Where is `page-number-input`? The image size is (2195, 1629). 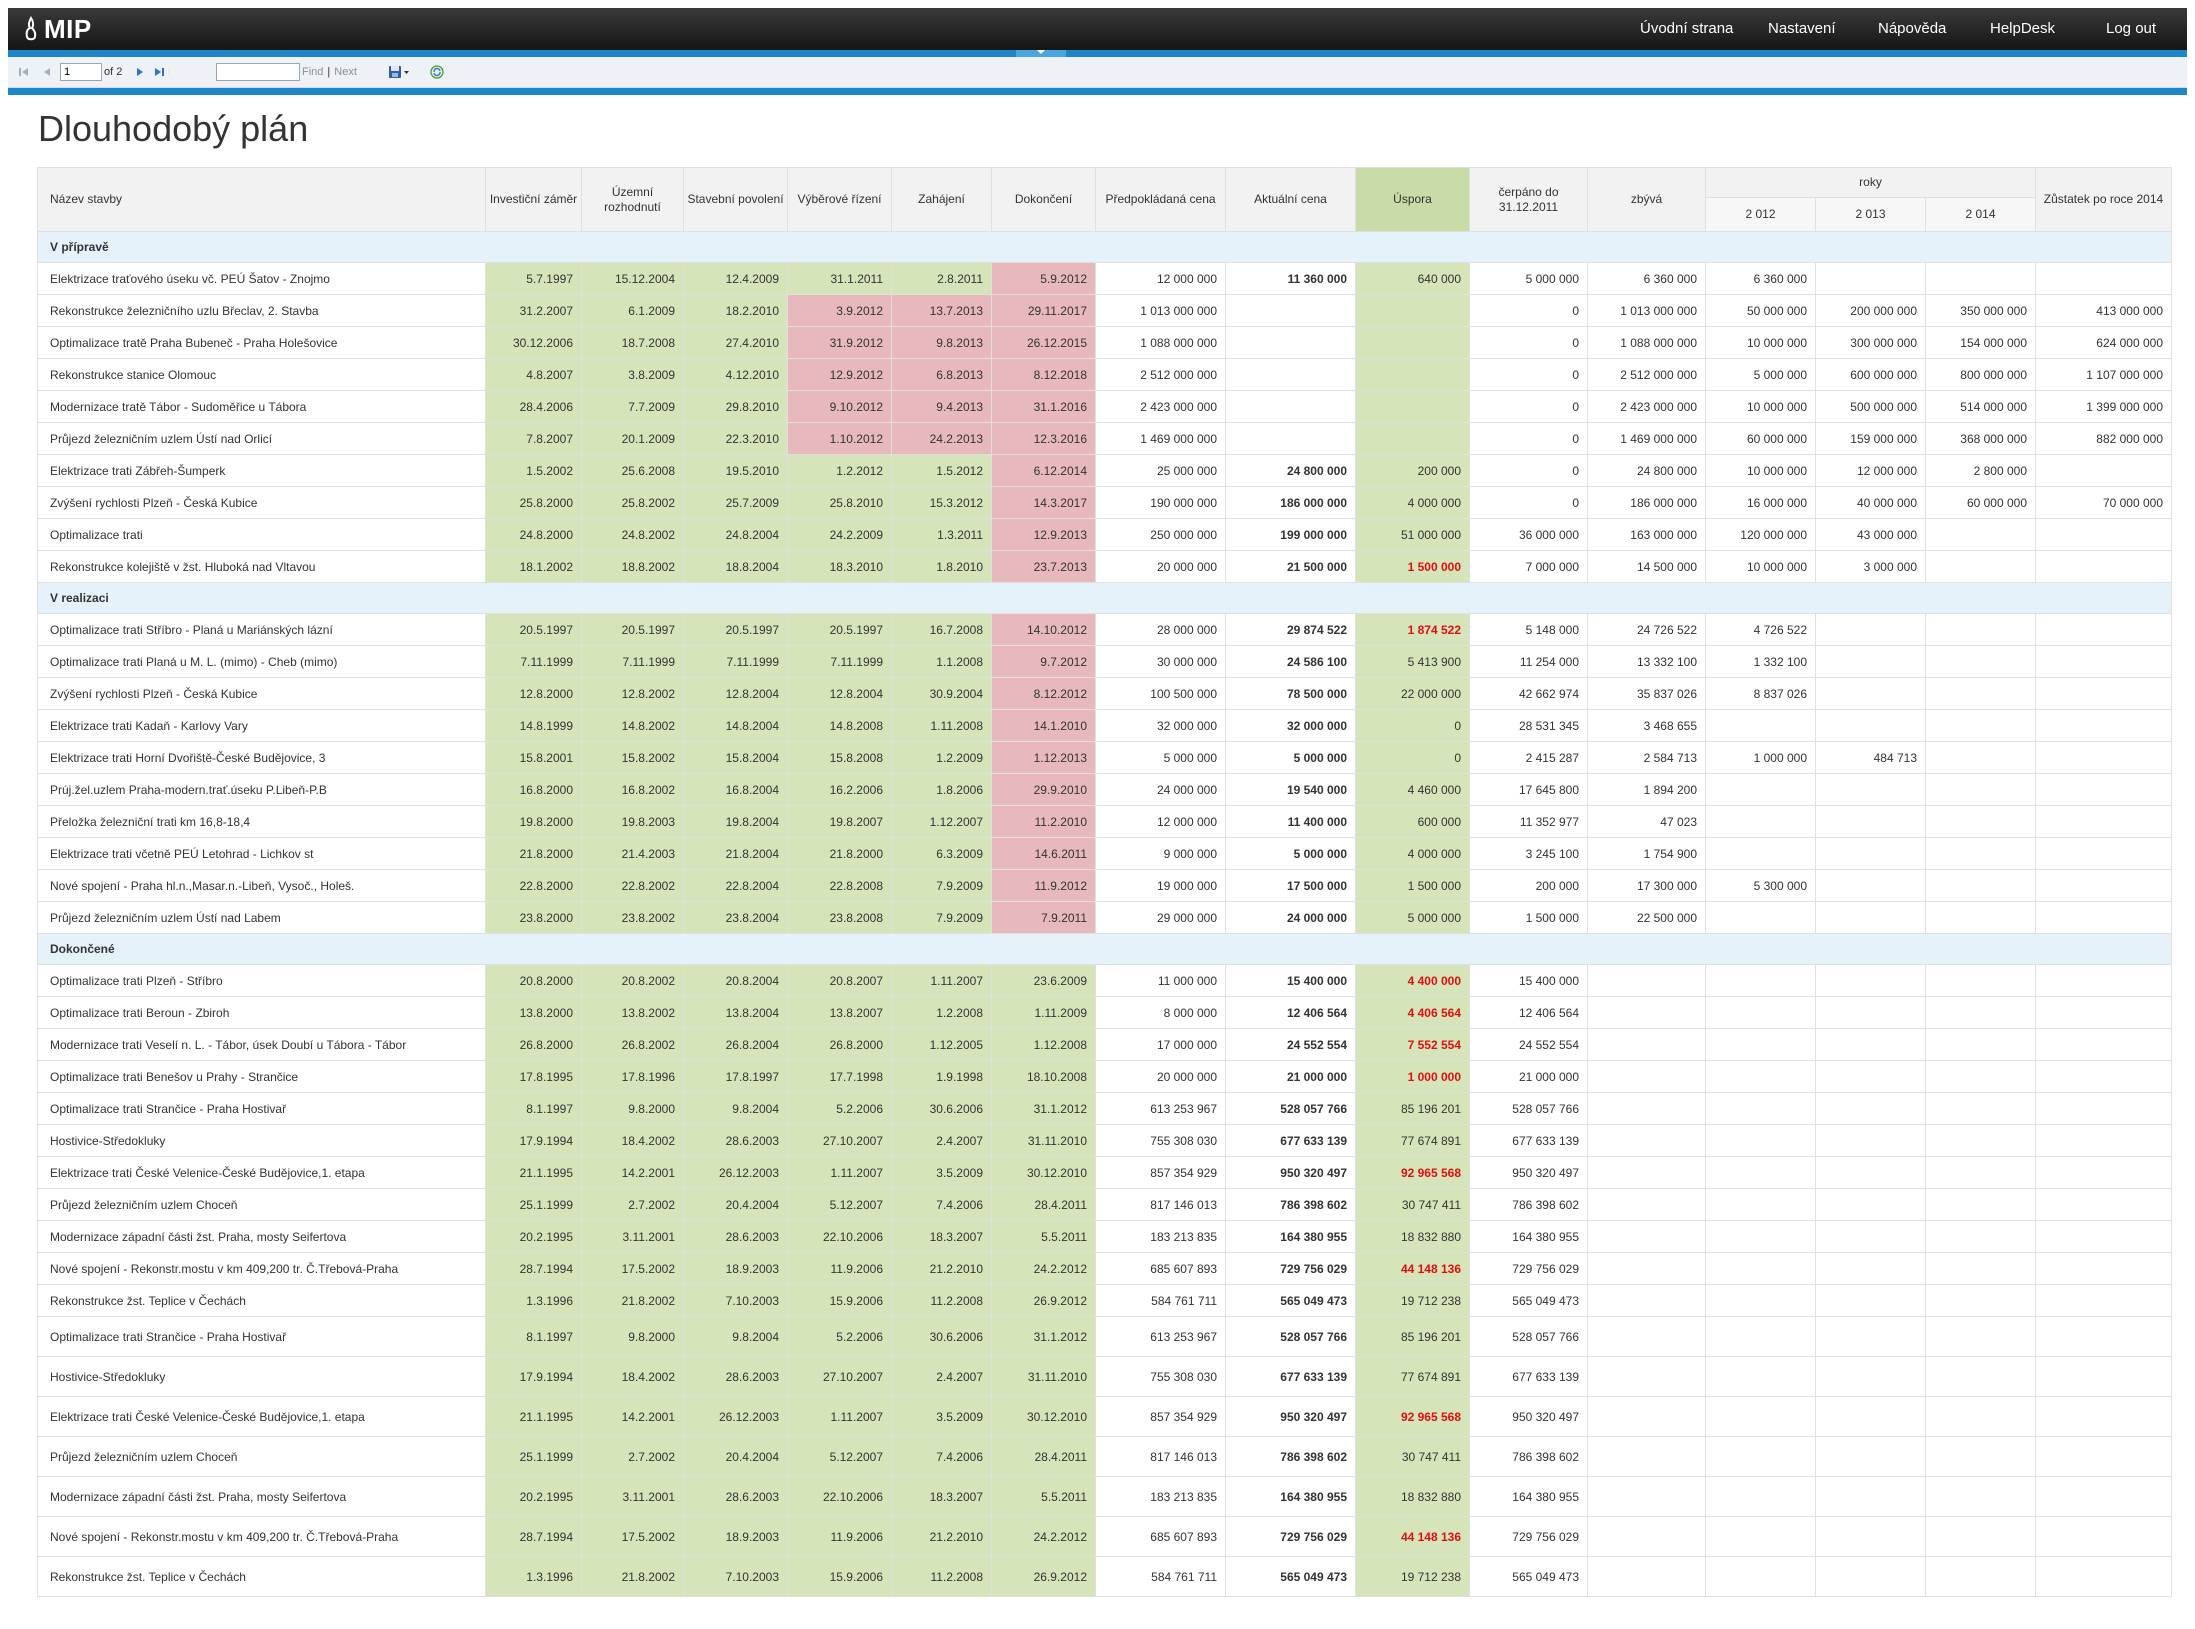
page-number-input is located at coordinates (81, 72).